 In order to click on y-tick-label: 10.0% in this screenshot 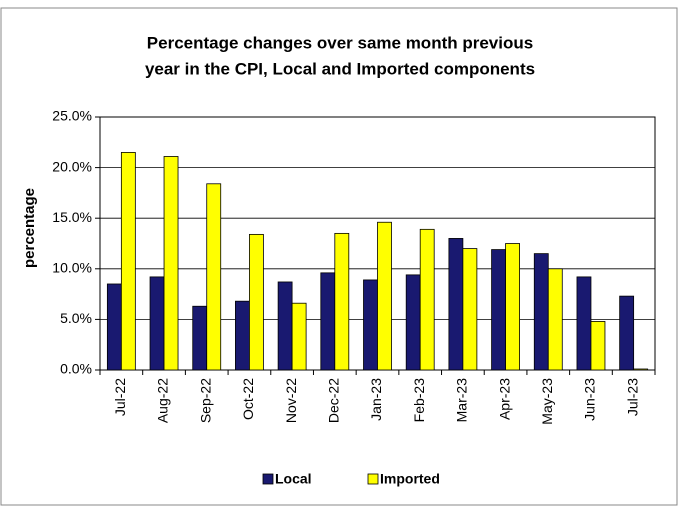, I will do `click(72, 268)`.